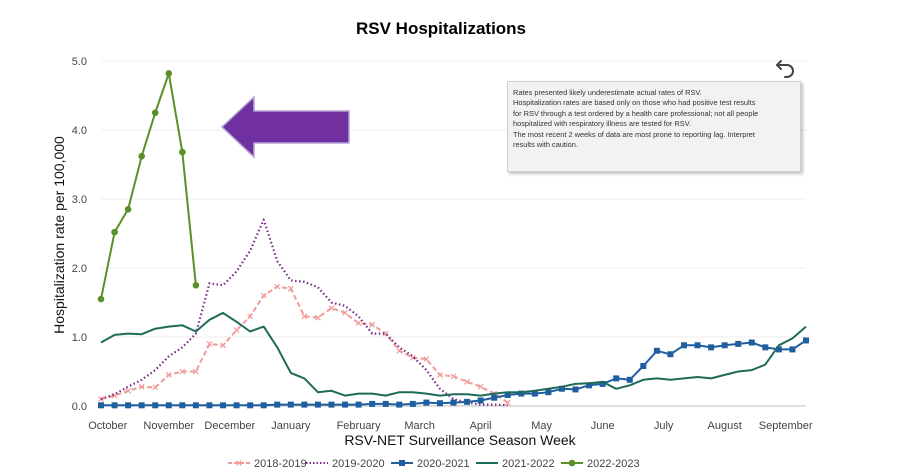  Describe the element at coordinates (600, 464) in the screenshot. I see `legend-item: 2022-2023` at that location.